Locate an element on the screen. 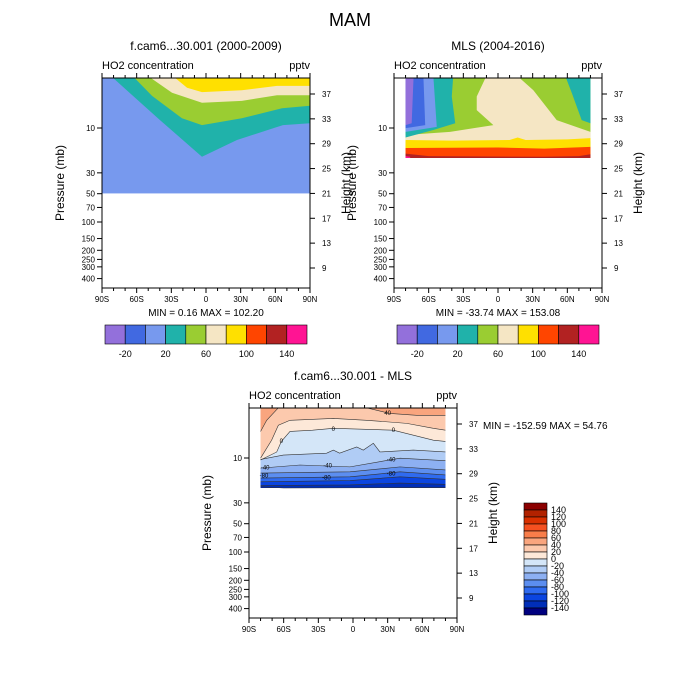 Image resolution: width=700 pixels, height=700 pixels. contour-field is located at coordinates (206, 136).